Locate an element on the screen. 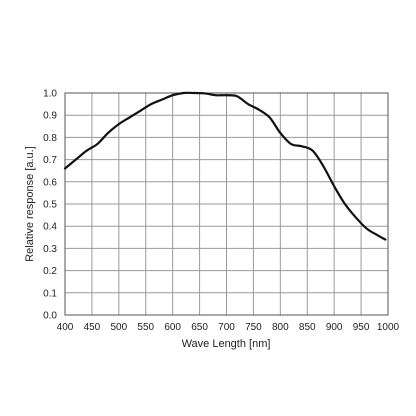  x-tick-label: 550 is located at coordinates (145, 327).